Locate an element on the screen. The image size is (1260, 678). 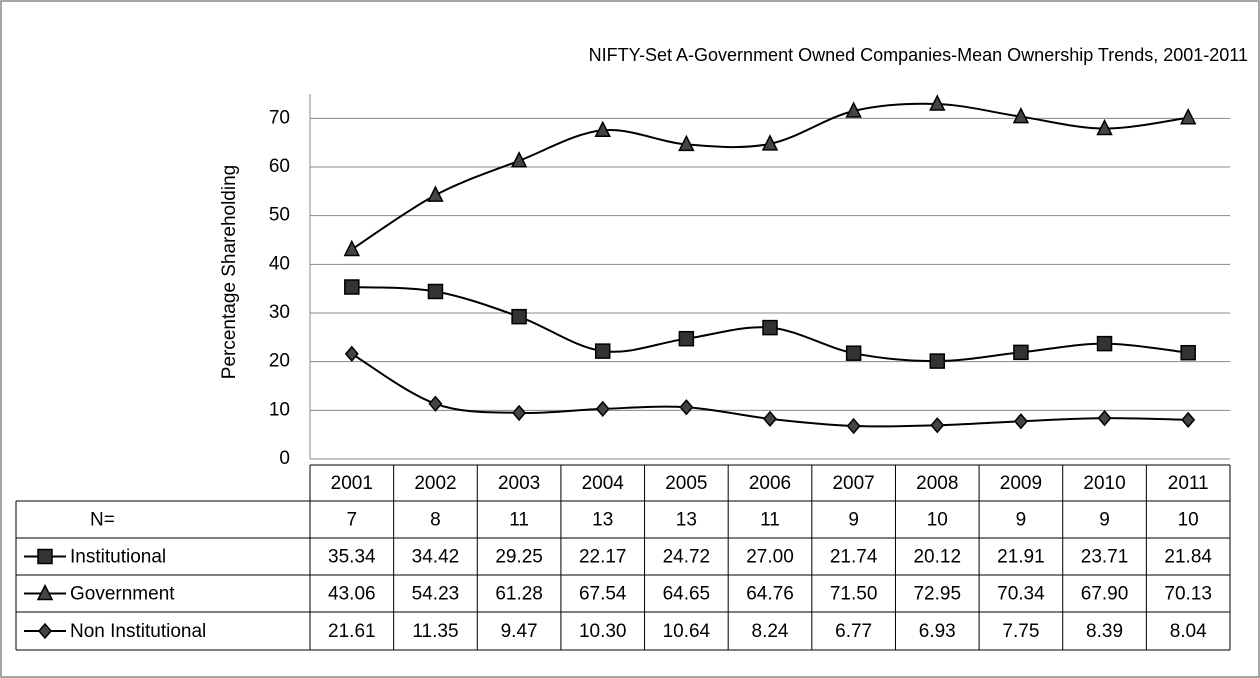
table-cell: 22.17 is located at coordinates (603, 557).